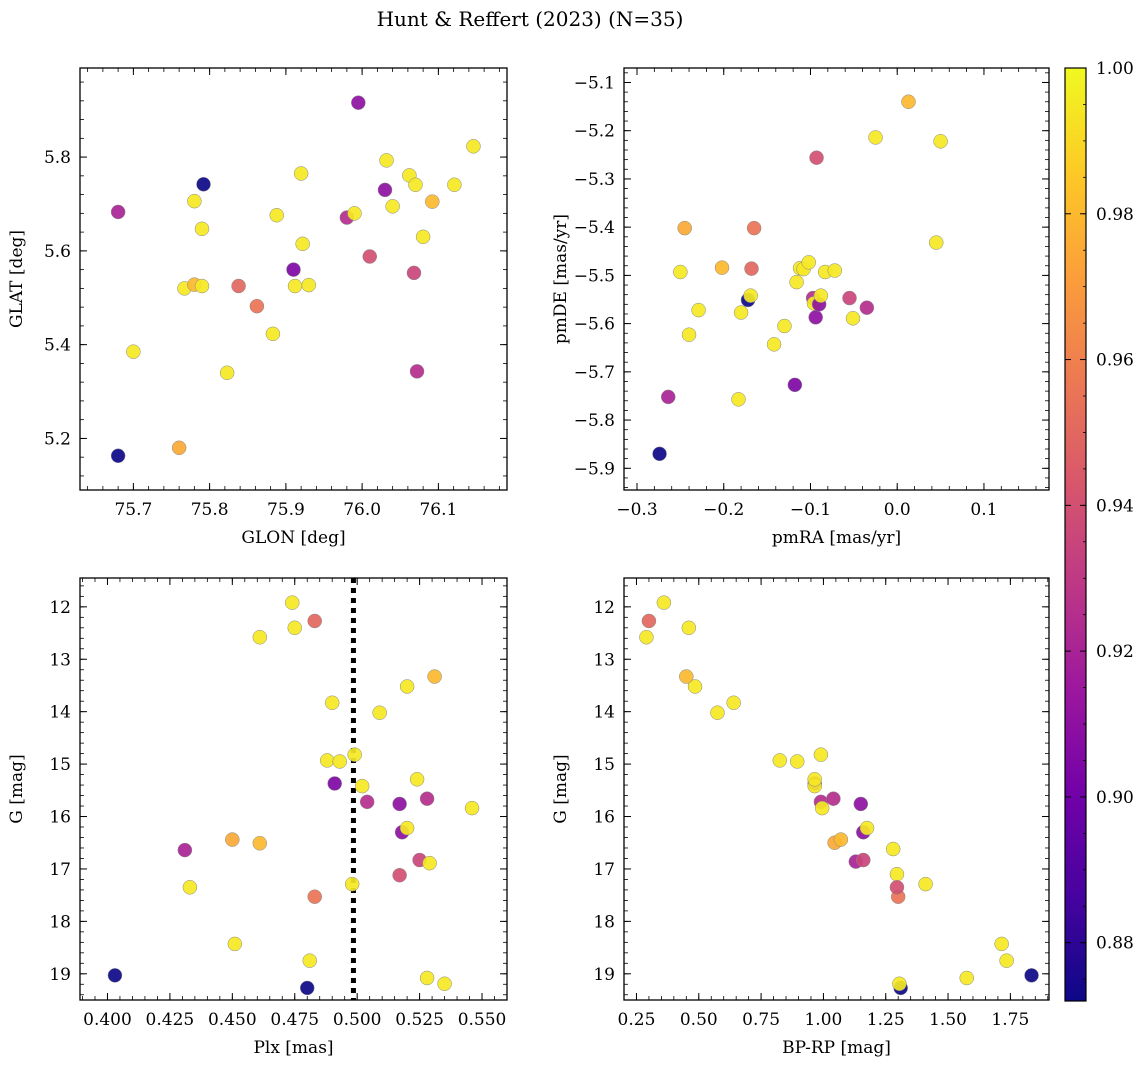 This screenshot has height=1068, width=1148. I want to click on y-axis-label: G [mag], so click(17, 788).